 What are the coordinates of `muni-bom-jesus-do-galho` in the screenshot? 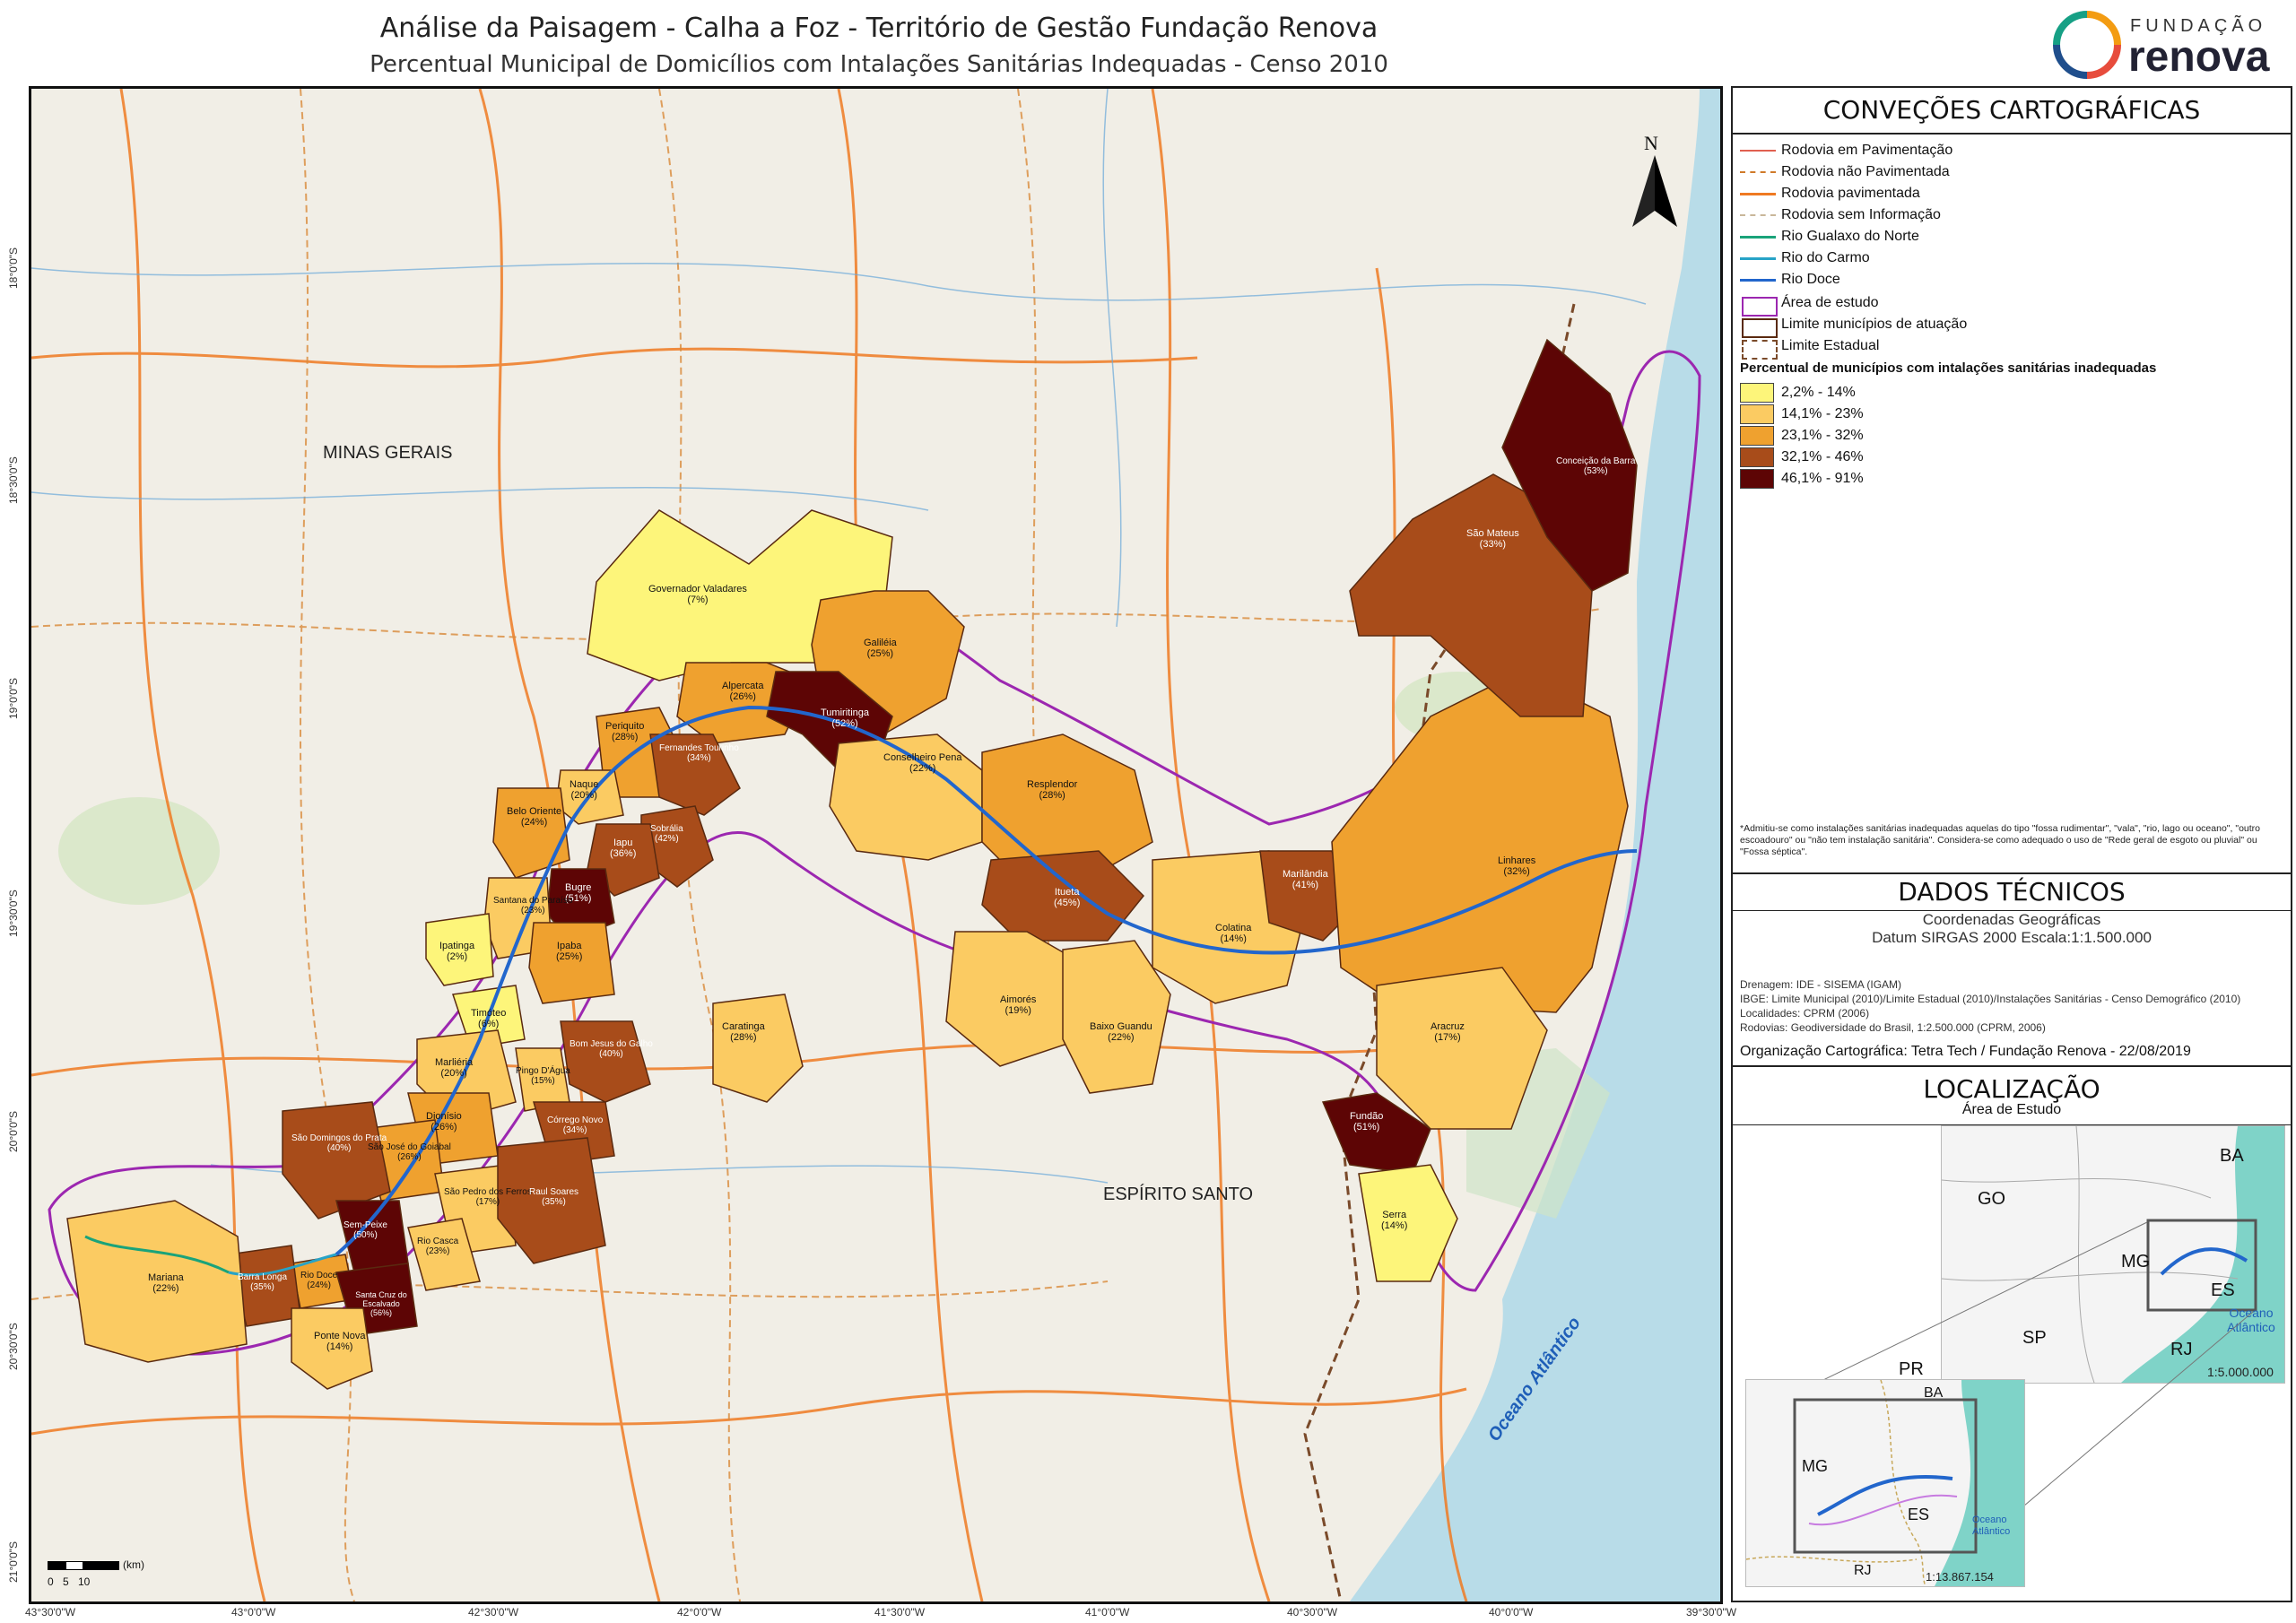 It's located at (605, 1061).